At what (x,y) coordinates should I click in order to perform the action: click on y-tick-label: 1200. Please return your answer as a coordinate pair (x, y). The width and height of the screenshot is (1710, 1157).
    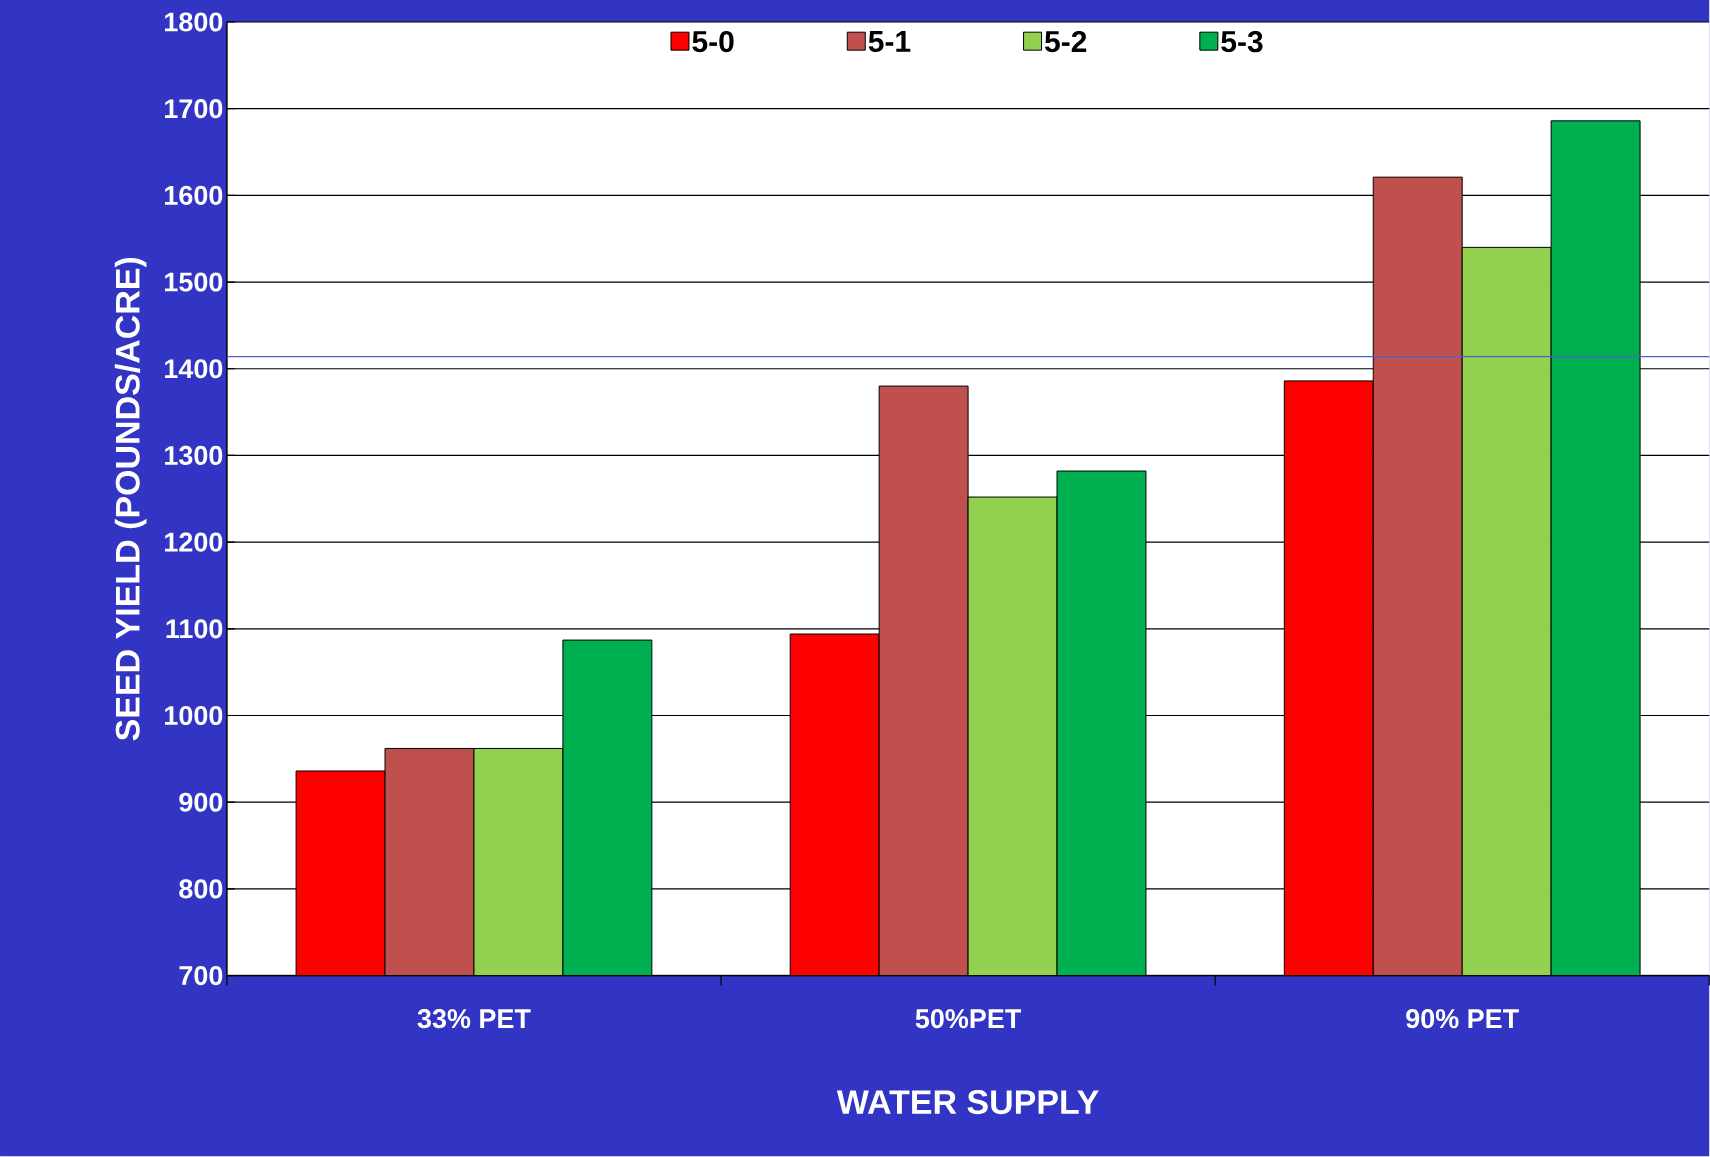
    Looking at the image, I should click on (194, 542).